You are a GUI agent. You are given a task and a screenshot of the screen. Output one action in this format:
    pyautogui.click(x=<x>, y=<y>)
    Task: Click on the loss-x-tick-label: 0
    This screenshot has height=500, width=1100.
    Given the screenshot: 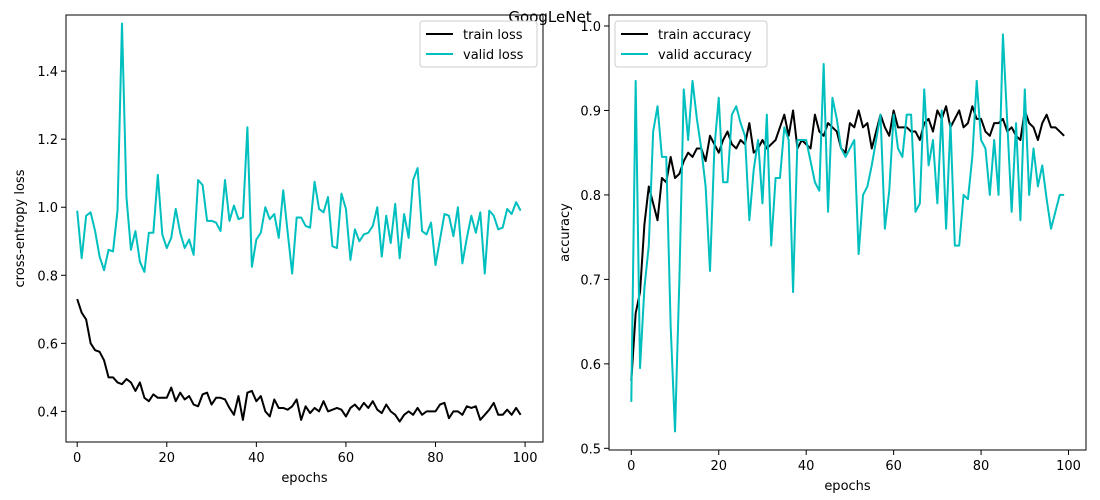 What is the action you would take?
    pyautogui.click(x=77, y=458)
    